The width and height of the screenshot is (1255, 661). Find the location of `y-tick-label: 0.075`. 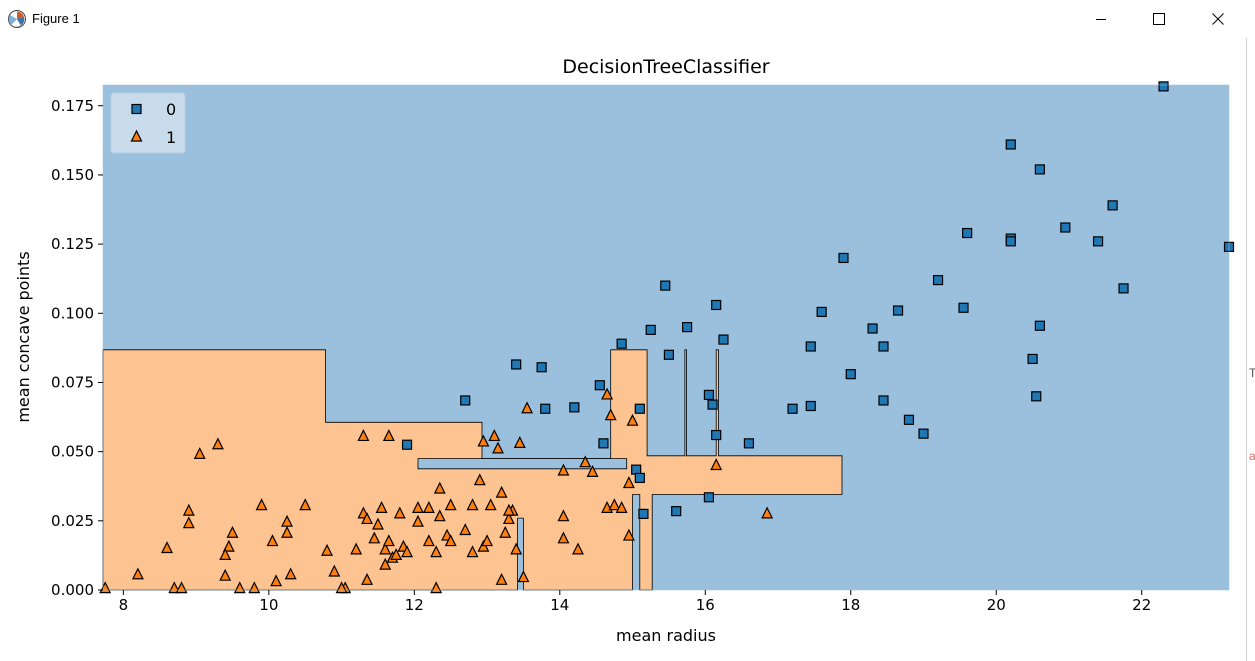

y-tick-label: 0.075 is located at coordinates (72, 382).